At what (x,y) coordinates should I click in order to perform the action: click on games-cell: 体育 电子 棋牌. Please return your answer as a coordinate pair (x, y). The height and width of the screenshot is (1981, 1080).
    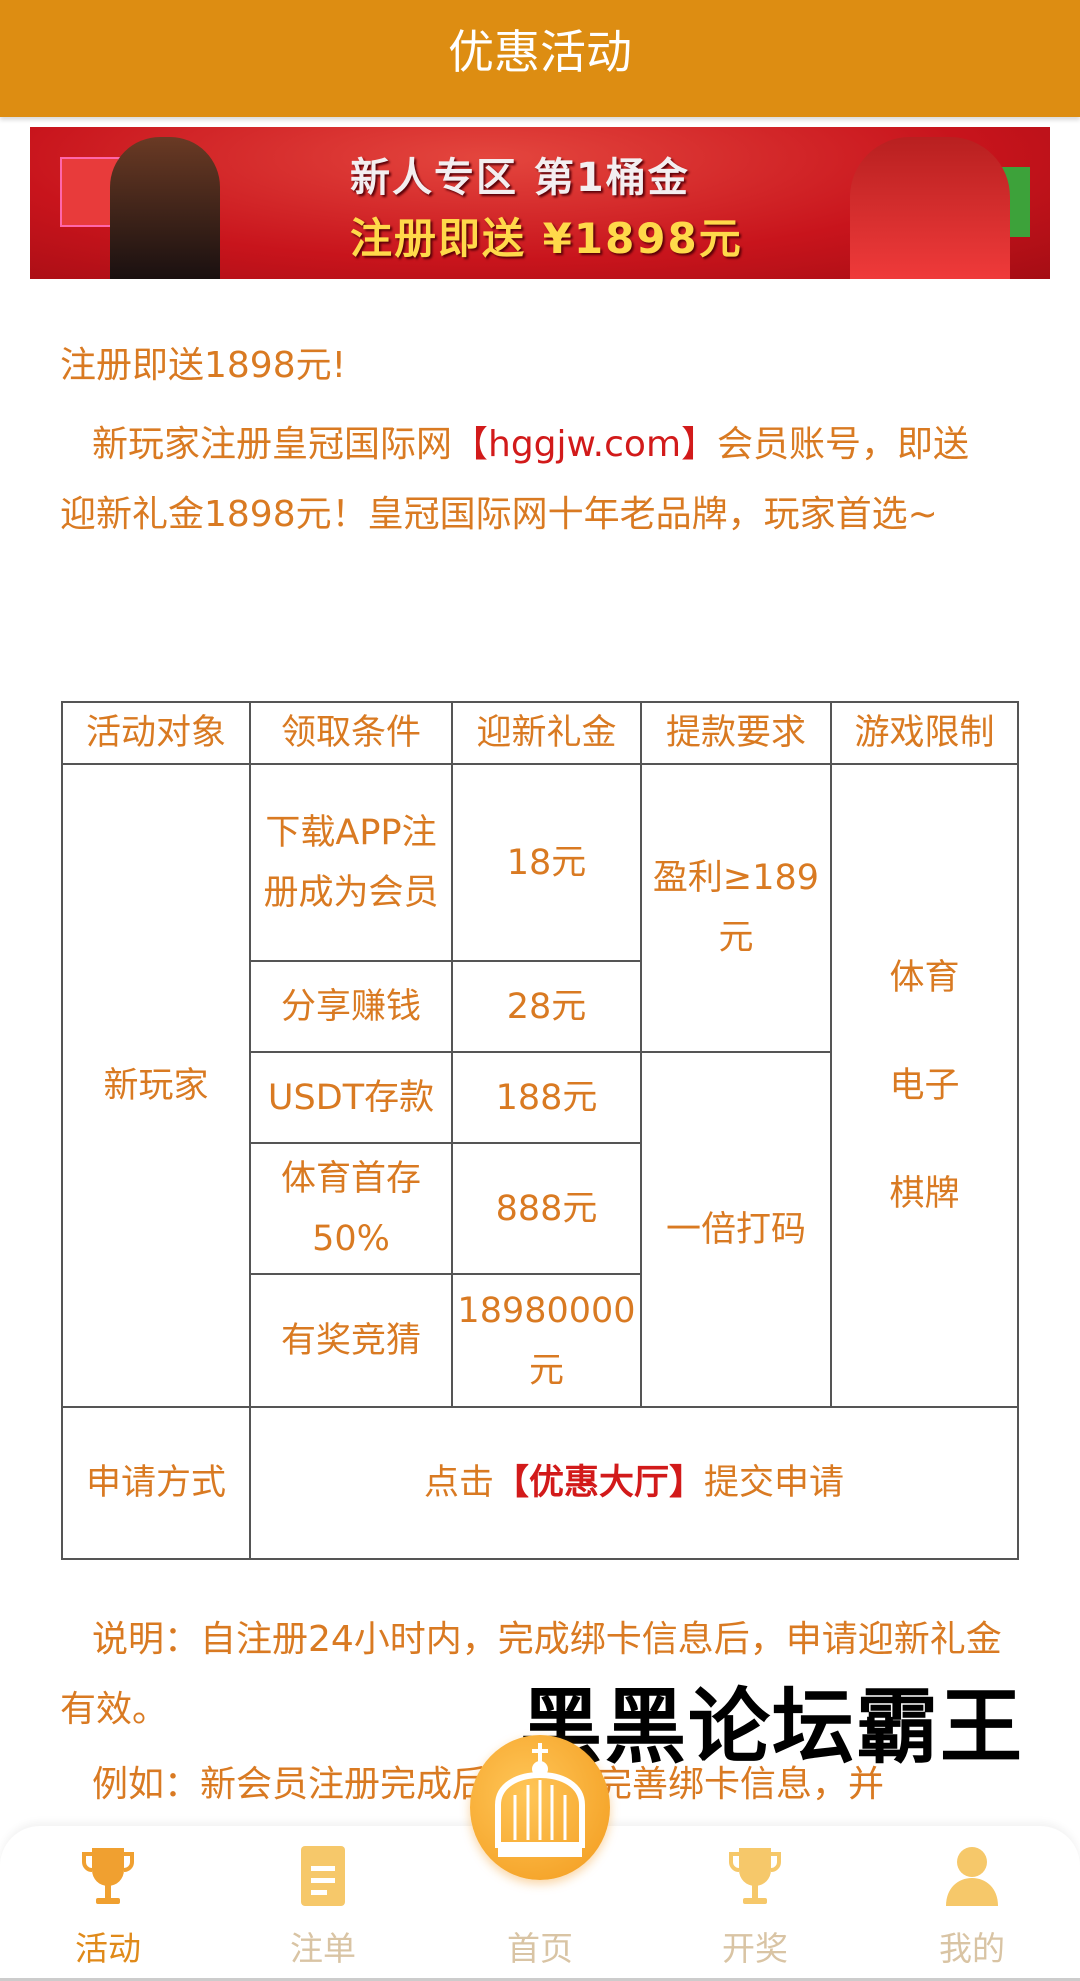
    Looking at the image, I should click on (924, 1085).